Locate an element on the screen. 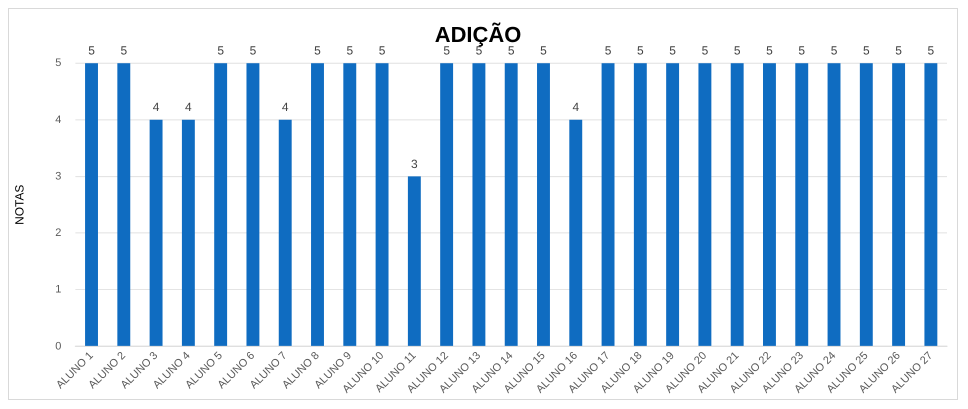 The image size is (968, 409). y-tick-label: 0 is located at coordinates (58, 346).